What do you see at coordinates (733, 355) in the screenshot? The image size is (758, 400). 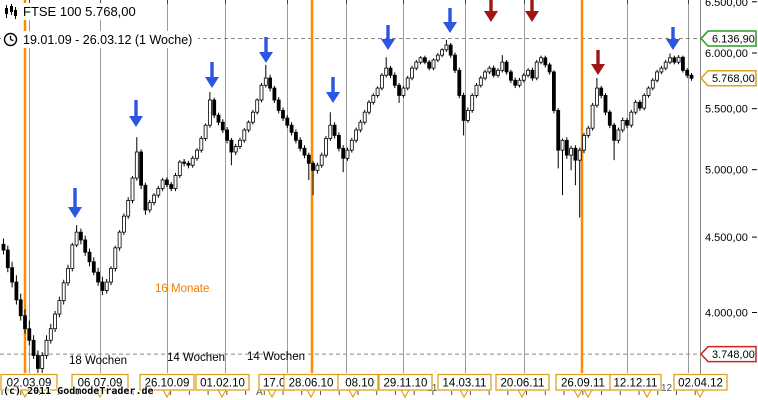 I see `svg-text: 3.748,00` at bounding box center [733, 355].